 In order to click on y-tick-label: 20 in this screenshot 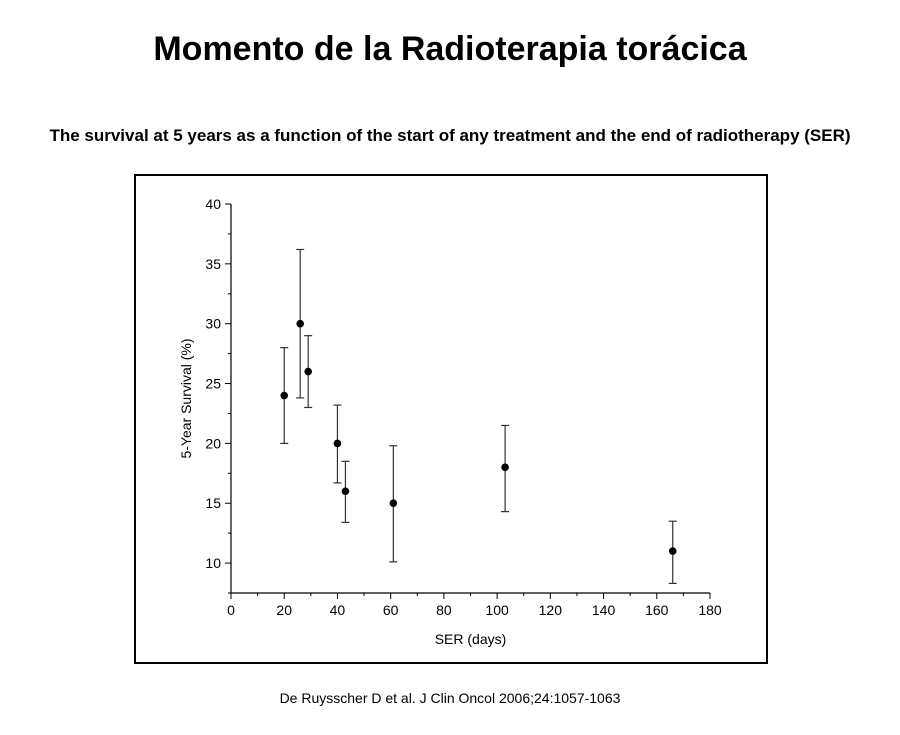, I will do `click(213, 443)`.